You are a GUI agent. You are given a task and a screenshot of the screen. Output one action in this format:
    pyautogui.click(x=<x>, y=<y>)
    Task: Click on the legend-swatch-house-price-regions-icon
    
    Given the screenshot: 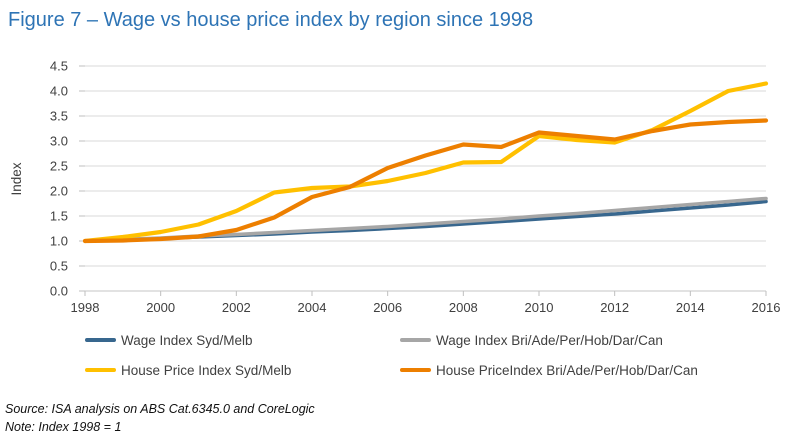 What is the action you would take?
    pyautogui.click(x=415, y=370)
    